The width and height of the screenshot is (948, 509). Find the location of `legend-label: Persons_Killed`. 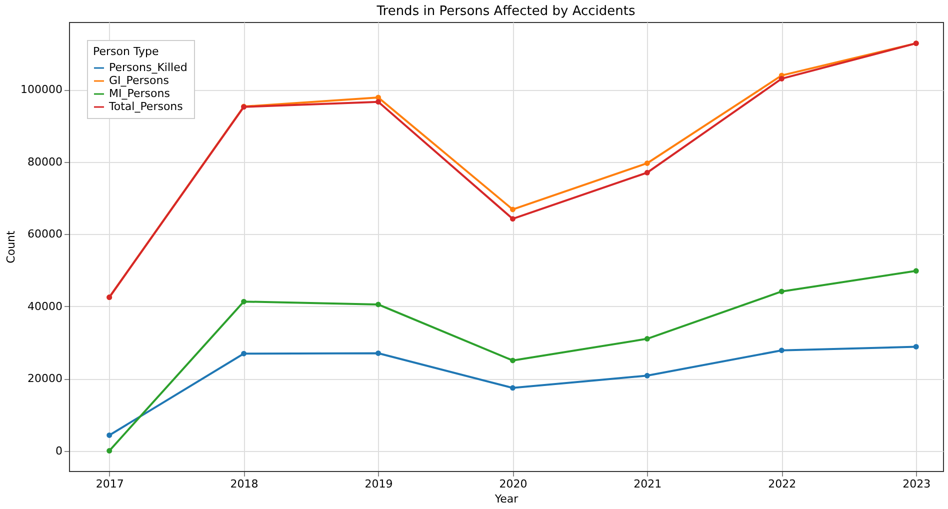

legend-label: Persons_Killed is located at coordinates (148, 67).